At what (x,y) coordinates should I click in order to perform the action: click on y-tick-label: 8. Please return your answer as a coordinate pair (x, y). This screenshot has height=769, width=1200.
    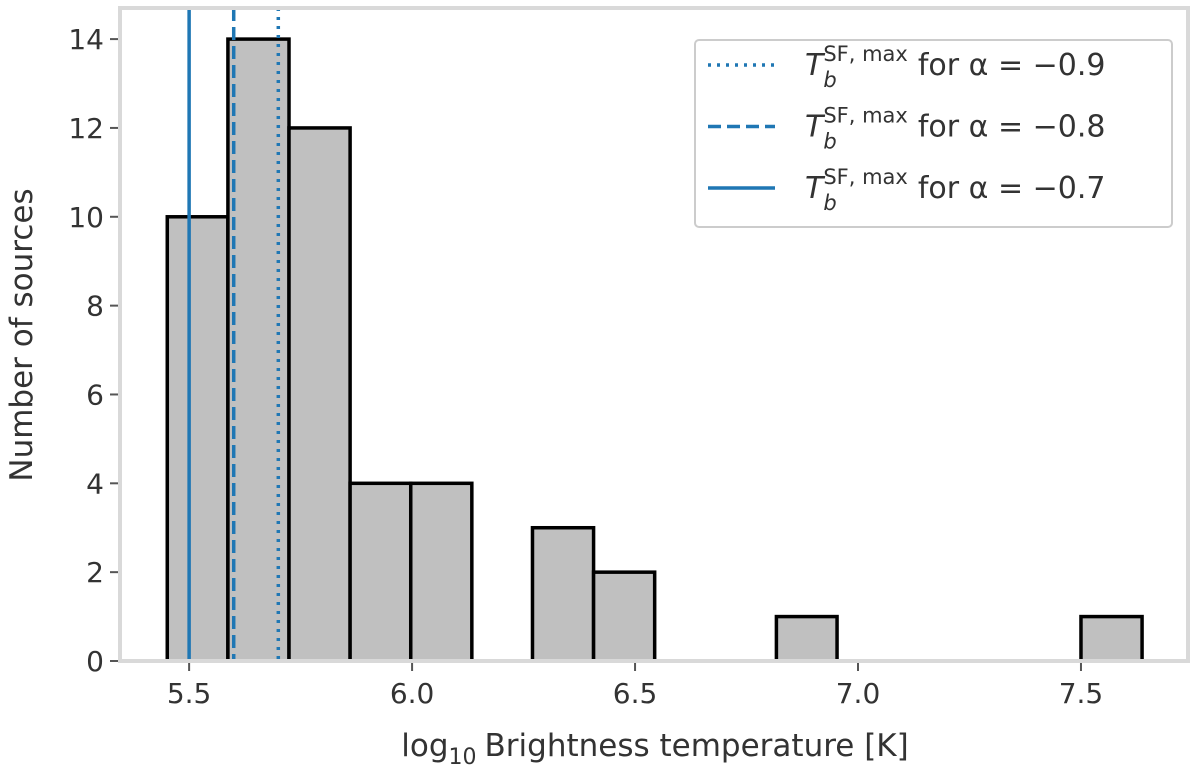
    Looking at the image, I should click on (95, 306).